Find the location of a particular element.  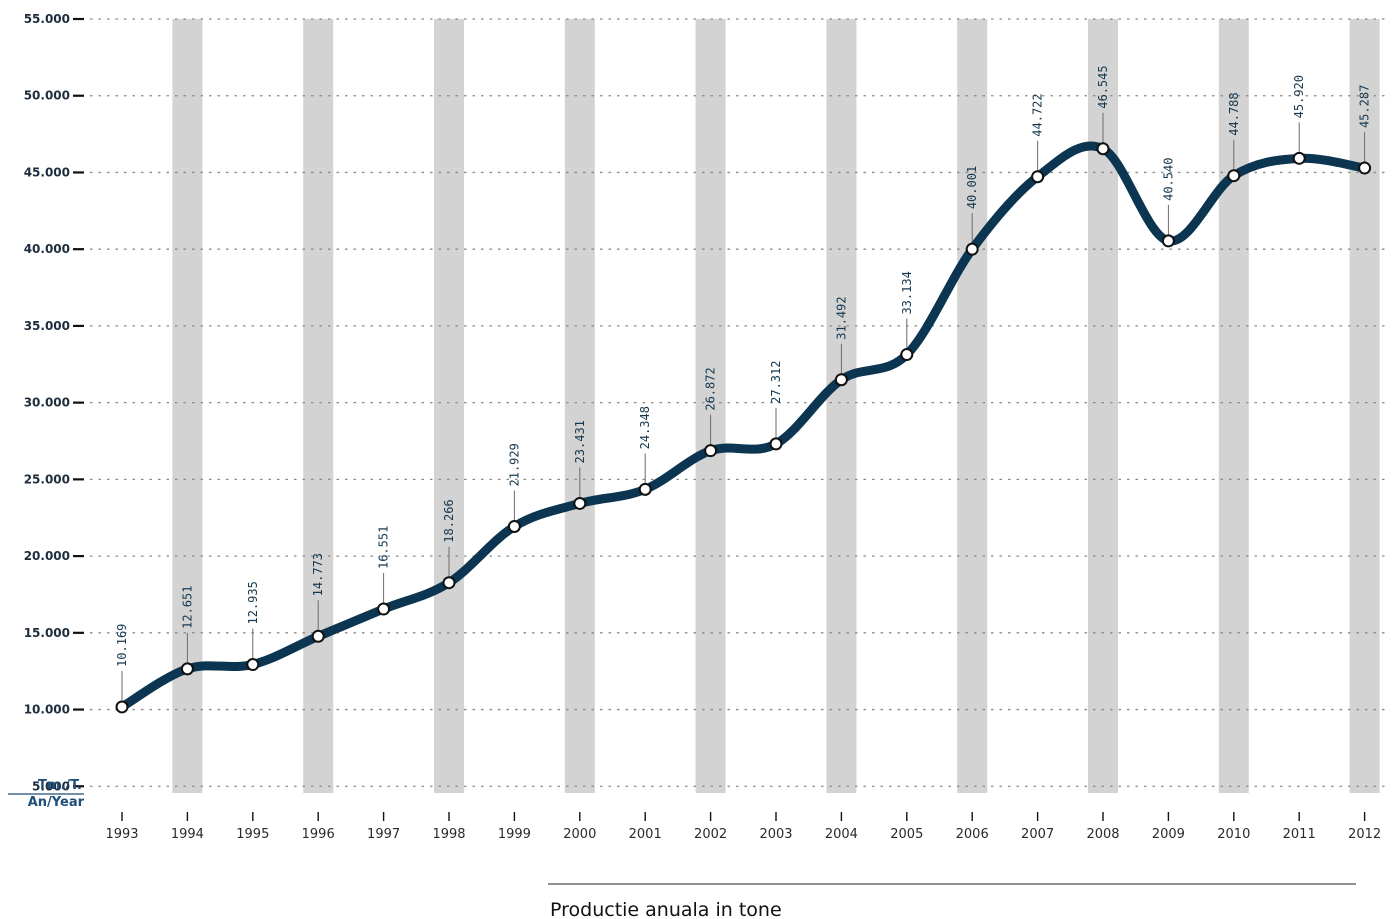

unit-numerator-rest: /T. is located at coordinates (73, 785).